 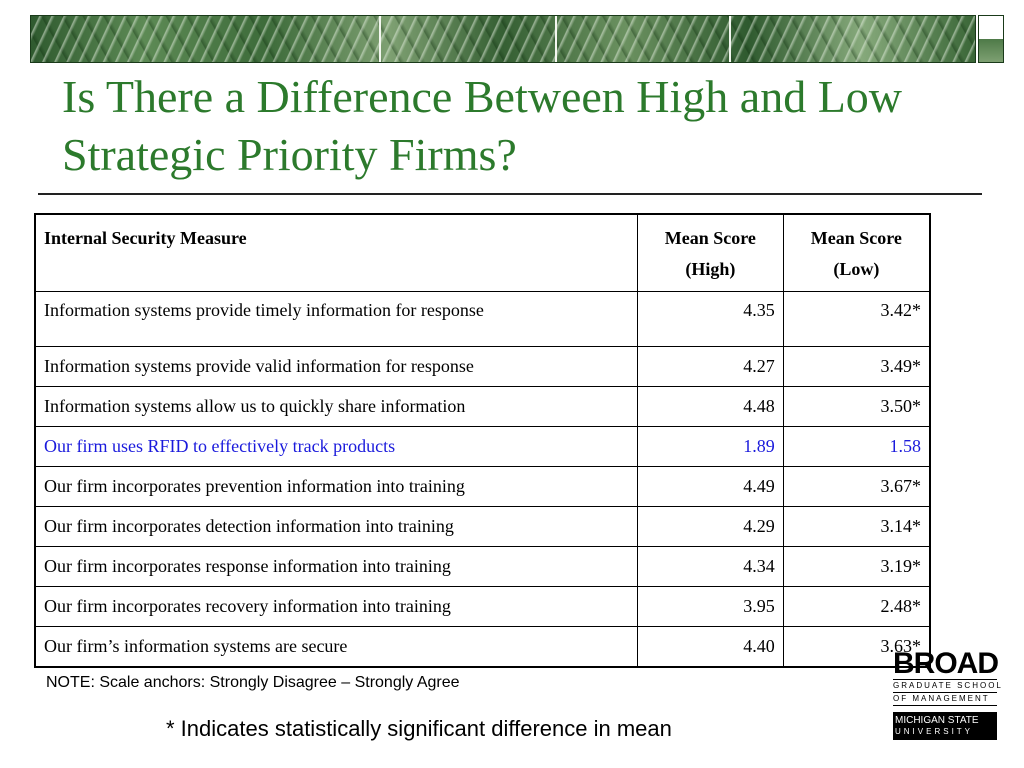 What do you see at coordinates (710, 238) in the screenshot?
I see `header-mean-high-line1: Mean Score` at bounding box center [710, 238].